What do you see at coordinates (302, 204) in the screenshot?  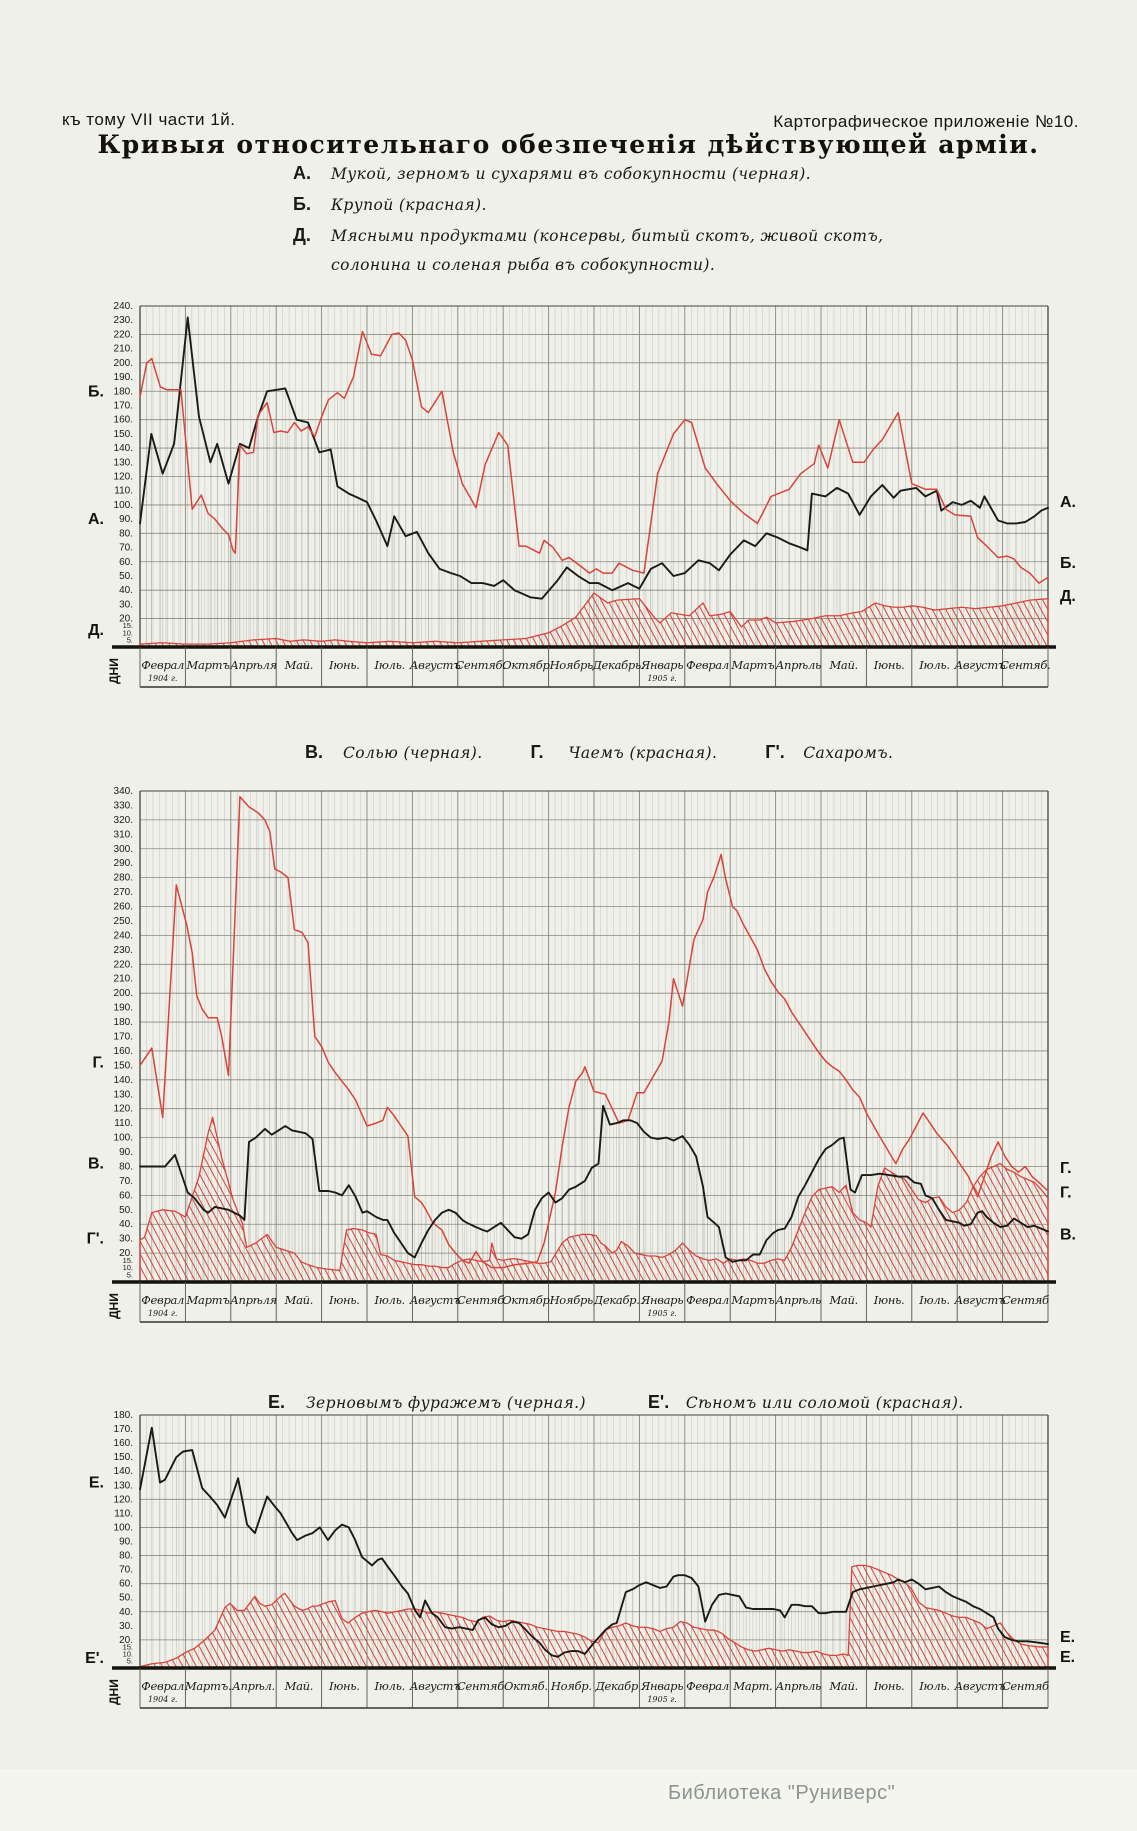 I see `legend-key: Б.` at bounding box center [302, 204].